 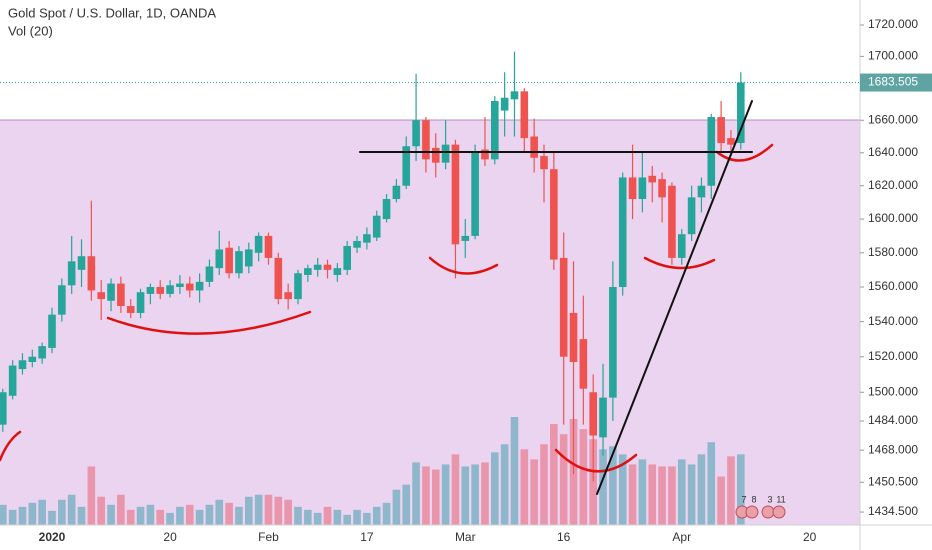 What do you see at coordinates (893, 511) in the screenshot?
I see `y-tick-label: 1434.500` at bounding box center [893, 511].